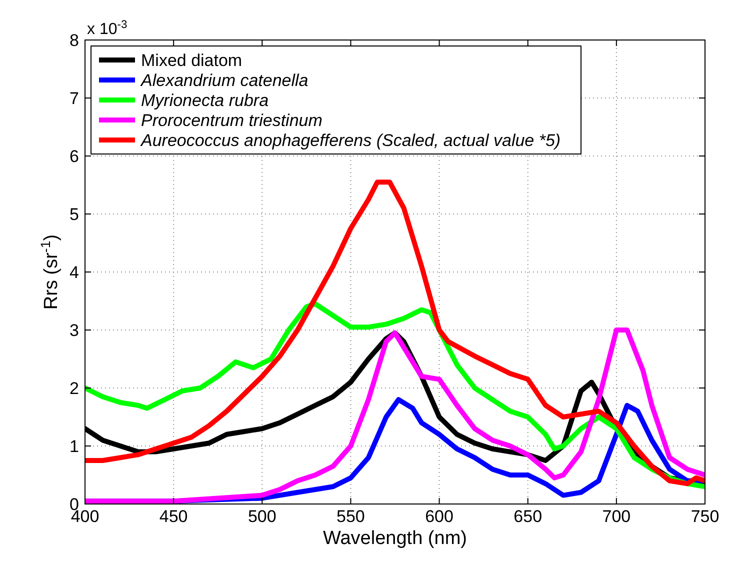 The height and width of the screenshot is (562, 733). I want to click on y-tick-label: 8, so click(74, 40).